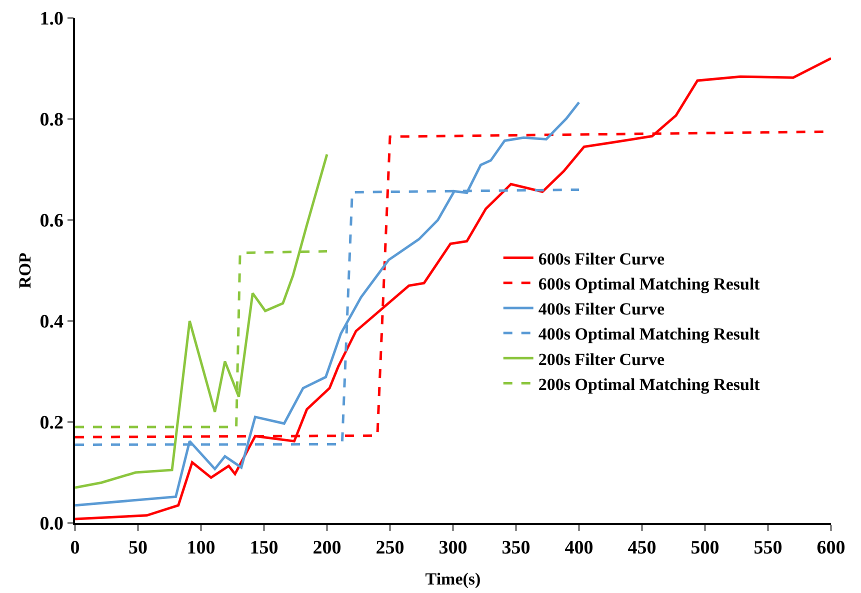  Describe the element at coordinates (75, 548) in the screenshot. I see `x-tick-label: 0` at that location.